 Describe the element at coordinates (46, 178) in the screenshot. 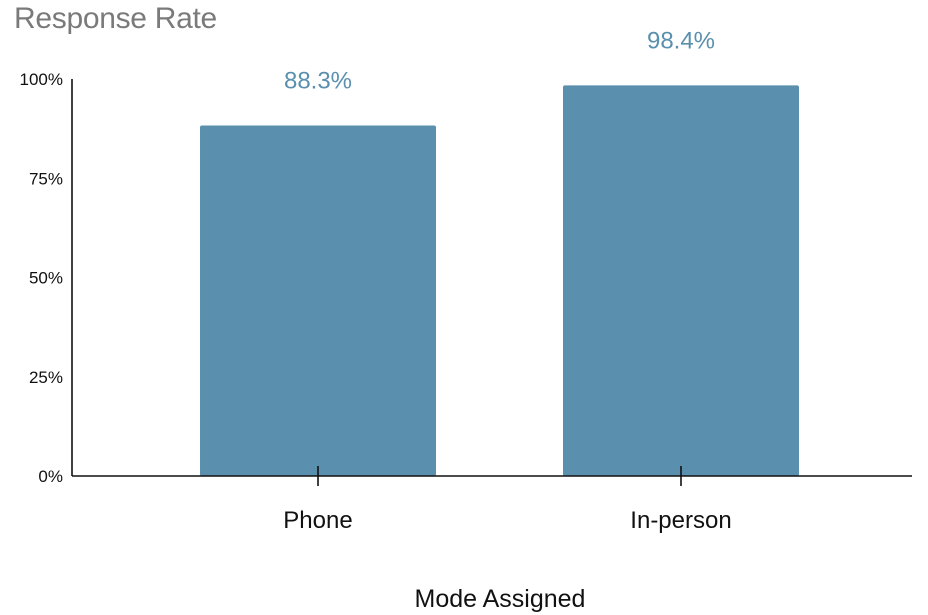

I see `y-tick-label: 75%` at that location.